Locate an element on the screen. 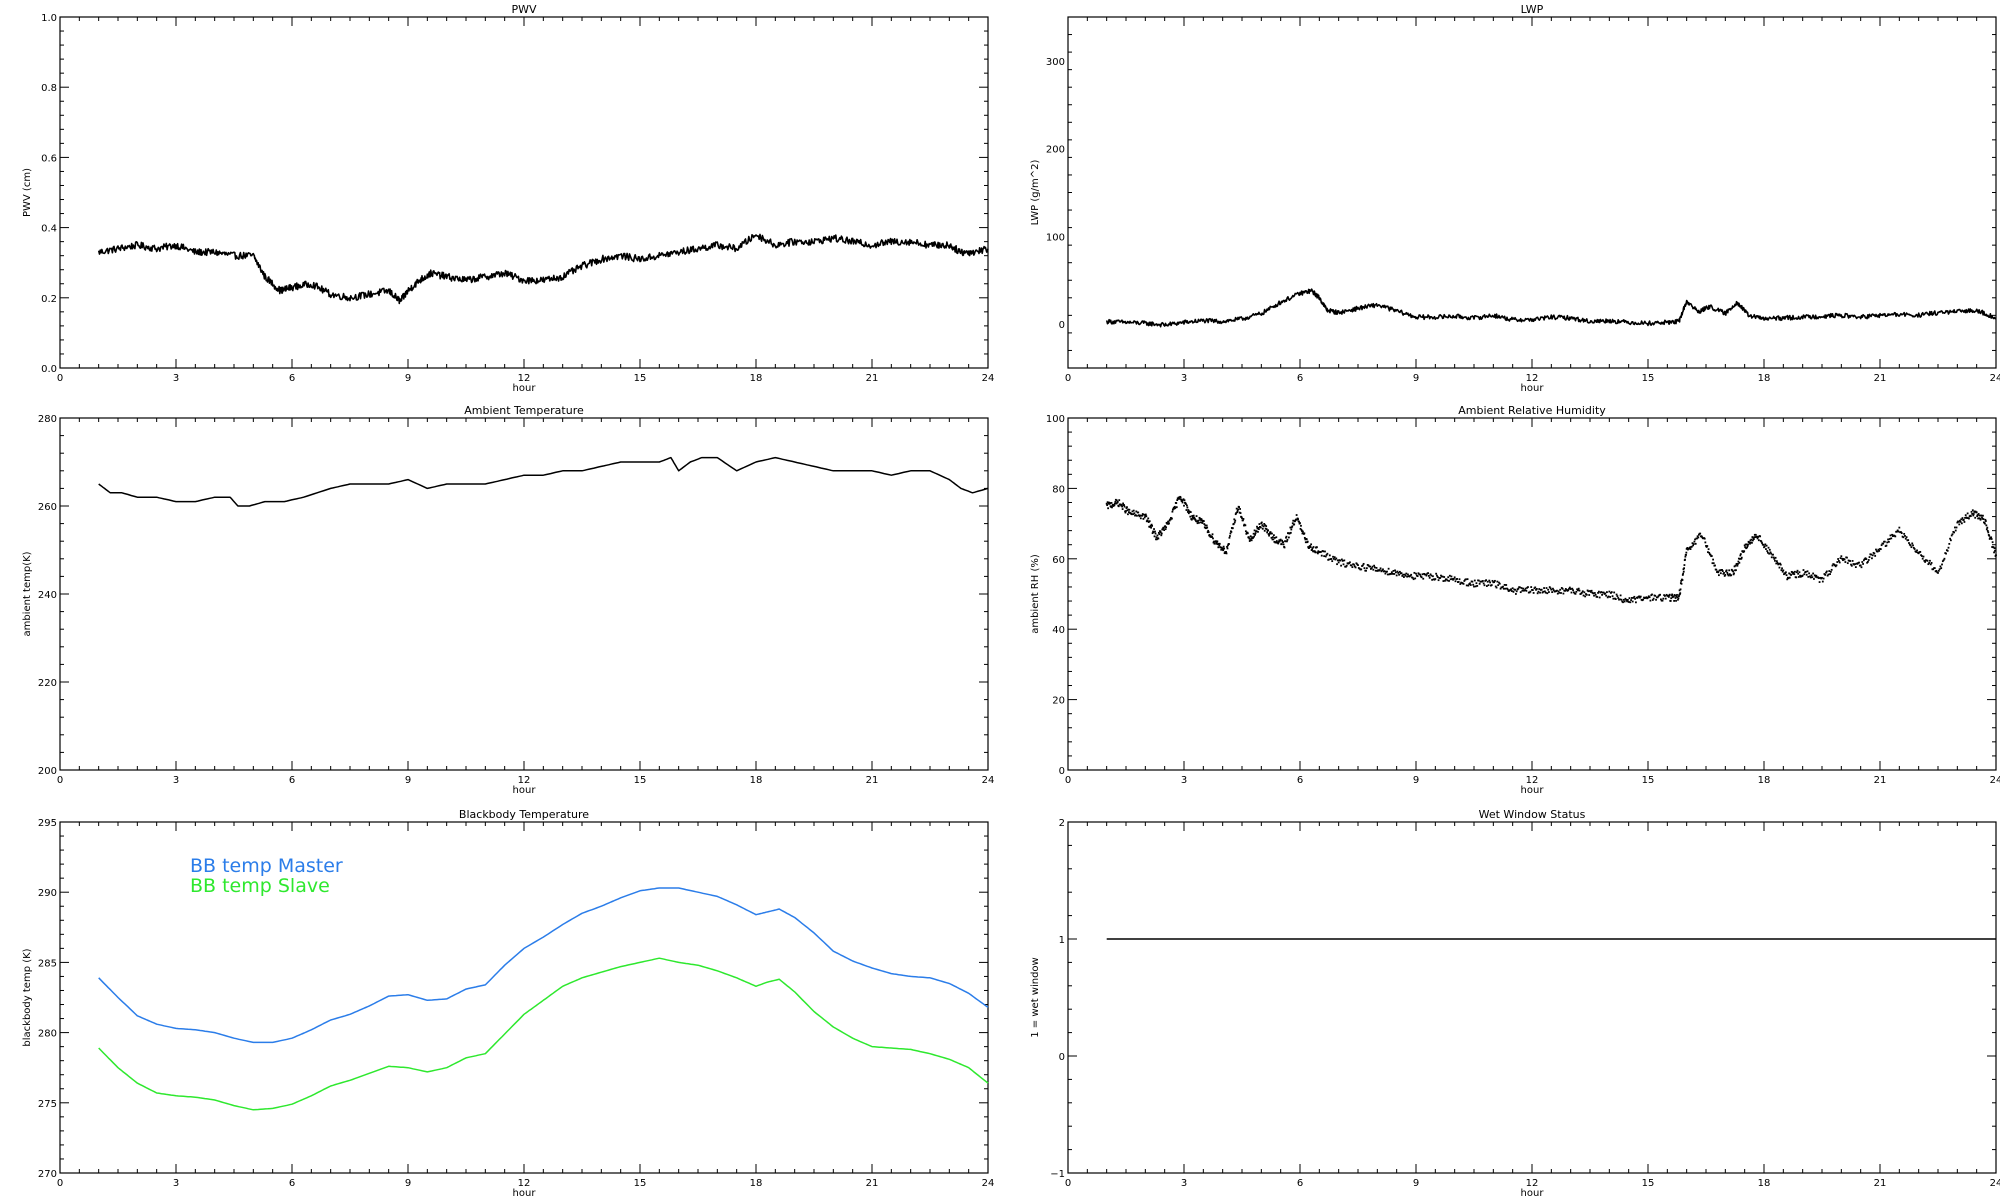  y-tick-label: 200 is located at coordinates (47, 771).